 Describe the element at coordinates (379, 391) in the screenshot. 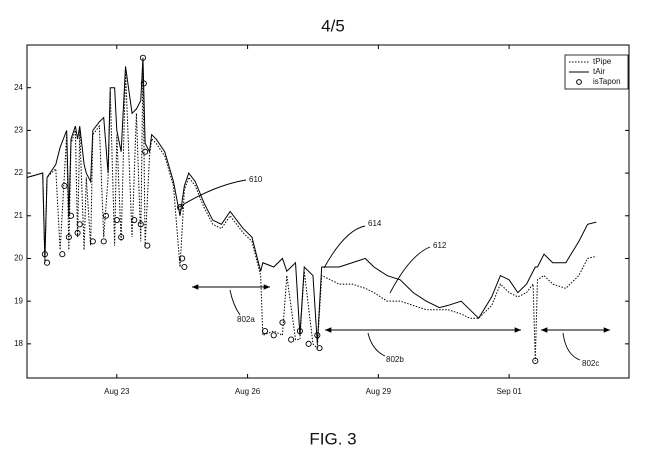

I see `x-tick-label: Aug 29` at that location.